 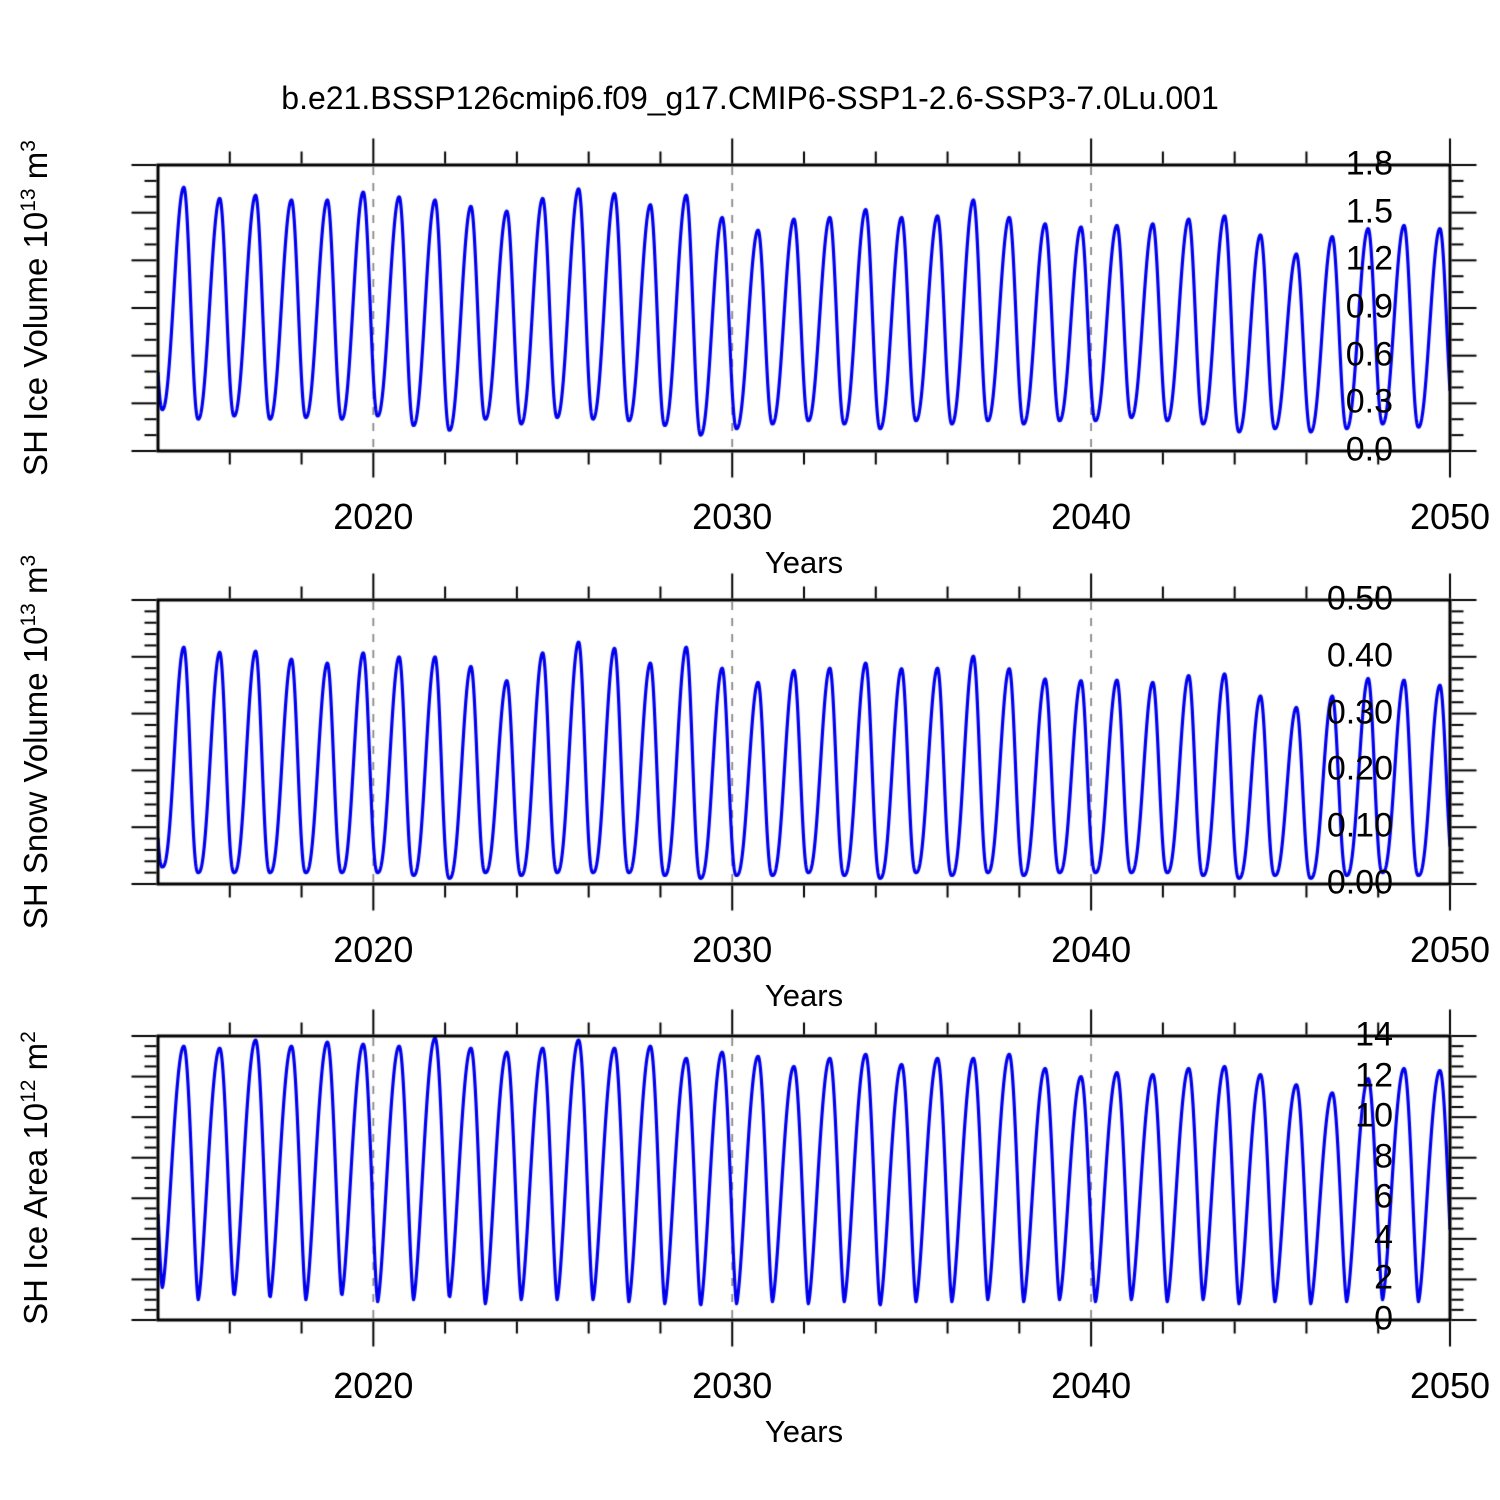 What do you see at coordinates (1369, 163) in the screenshot?
I see `y-tick-label: 1.8` at bounding box center [1369, 163].